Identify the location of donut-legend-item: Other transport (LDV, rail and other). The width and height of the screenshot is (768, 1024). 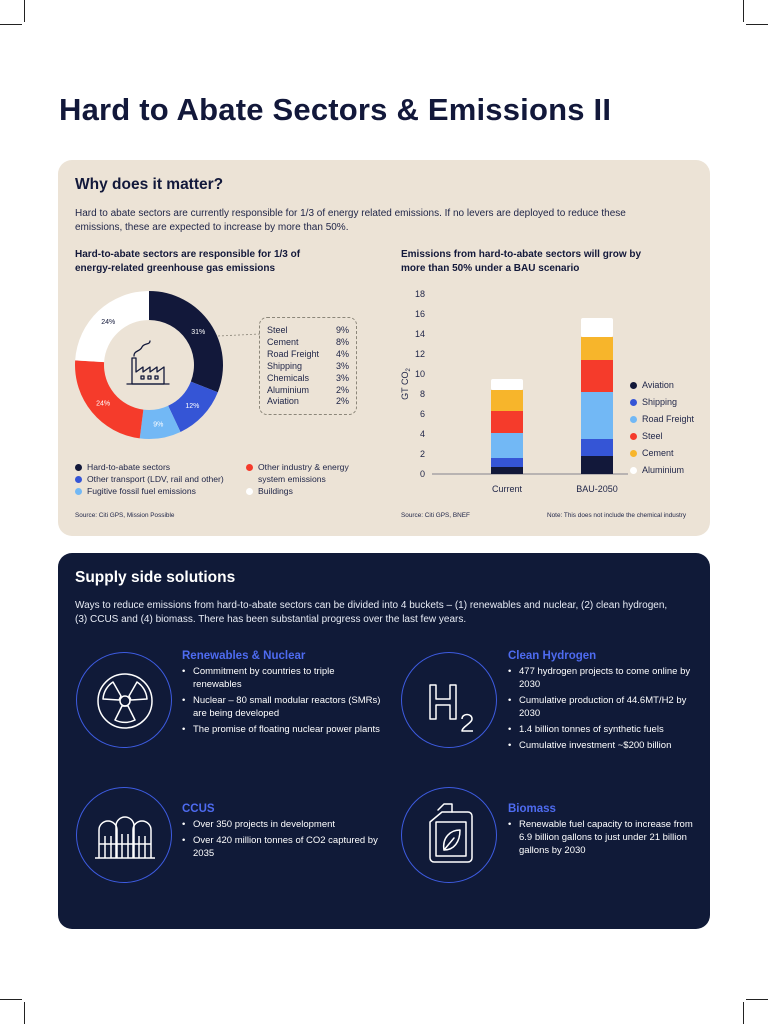
(149, 479).